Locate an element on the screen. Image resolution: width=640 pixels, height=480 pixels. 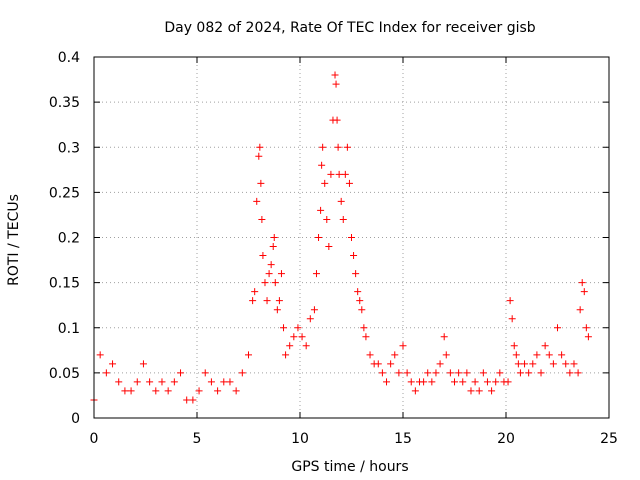
y-tick-label: 0 is located at coordinates (75, 419).